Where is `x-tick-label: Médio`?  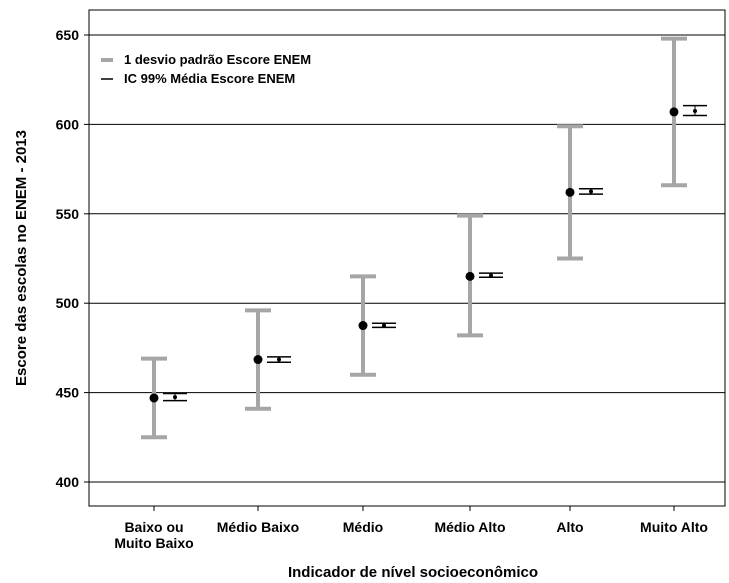 x-tick-label: Médio is located at coordinates (363, 527).